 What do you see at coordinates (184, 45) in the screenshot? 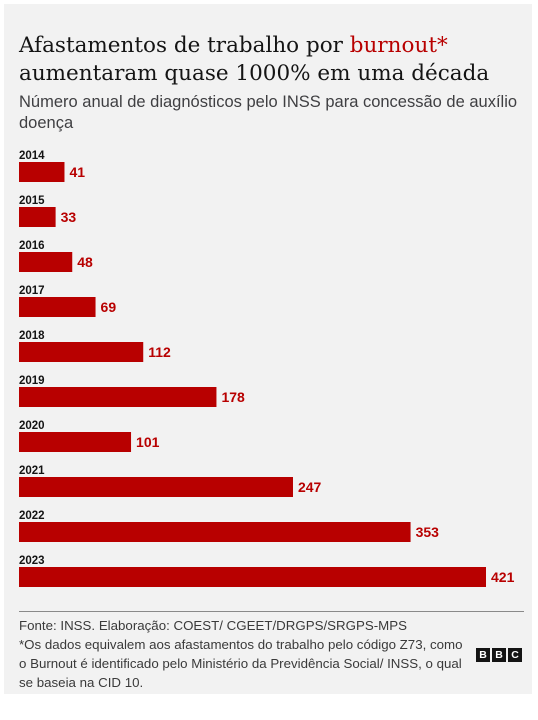
I see `title-part-1: Afastamentos de trabalho por` at bounding box center [184, 45].